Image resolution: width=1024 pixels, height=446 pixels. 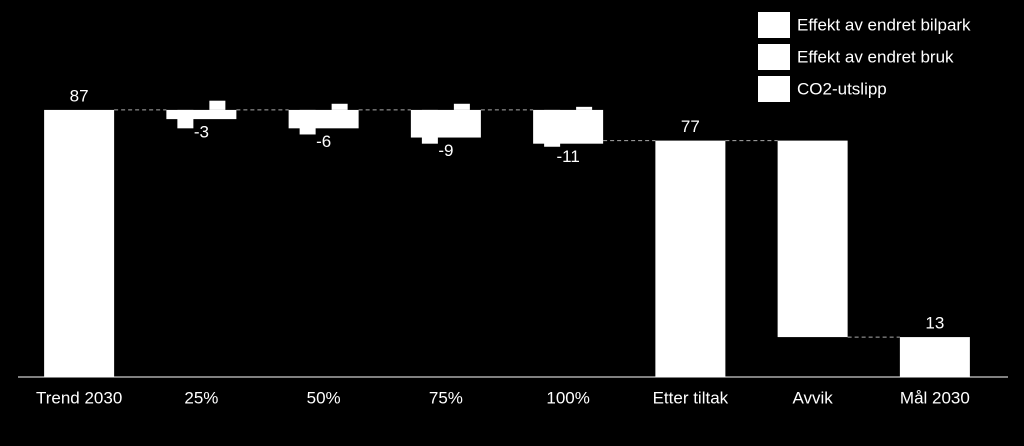 I want to click on x-tick-label: Mål 2030, so click(x=935, y=397).